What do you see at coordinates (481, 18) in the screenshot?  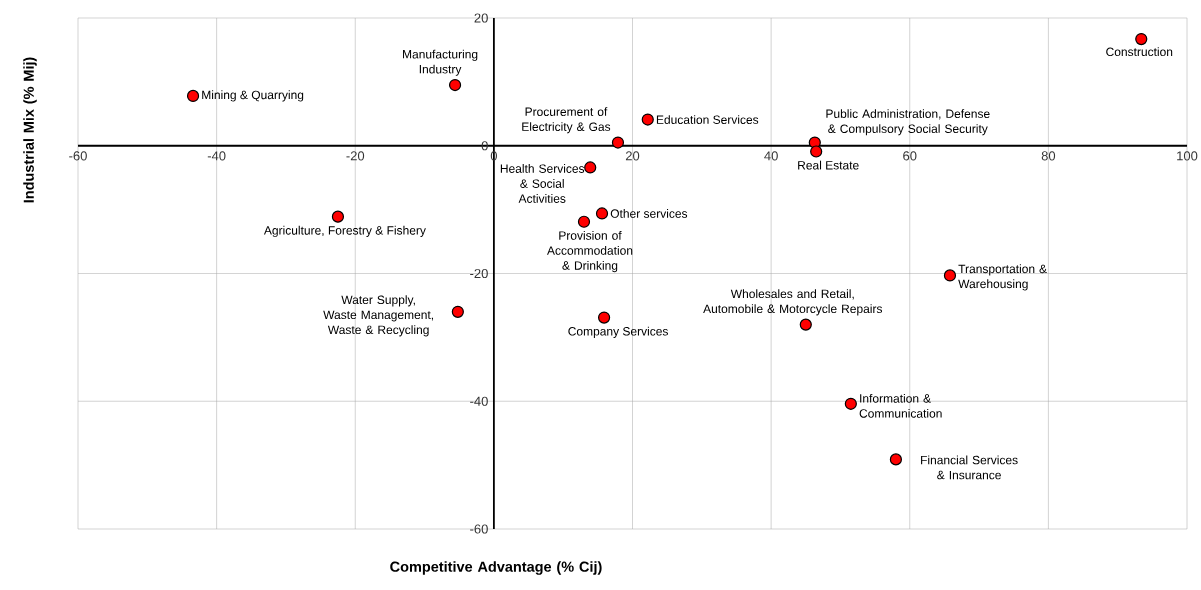 I see `y-tick-label: 20` at bounding box center [481, 18].